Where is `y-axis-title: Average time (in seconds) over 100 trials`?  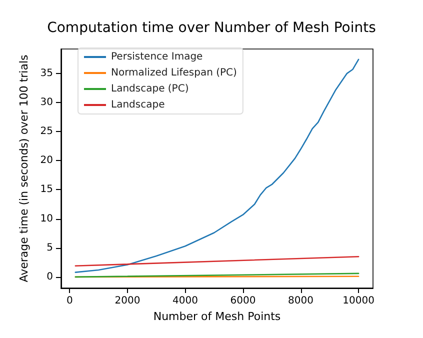
y-axis-title: Average time (in seconds) over 100 trials is located at coordinates (23, 168).